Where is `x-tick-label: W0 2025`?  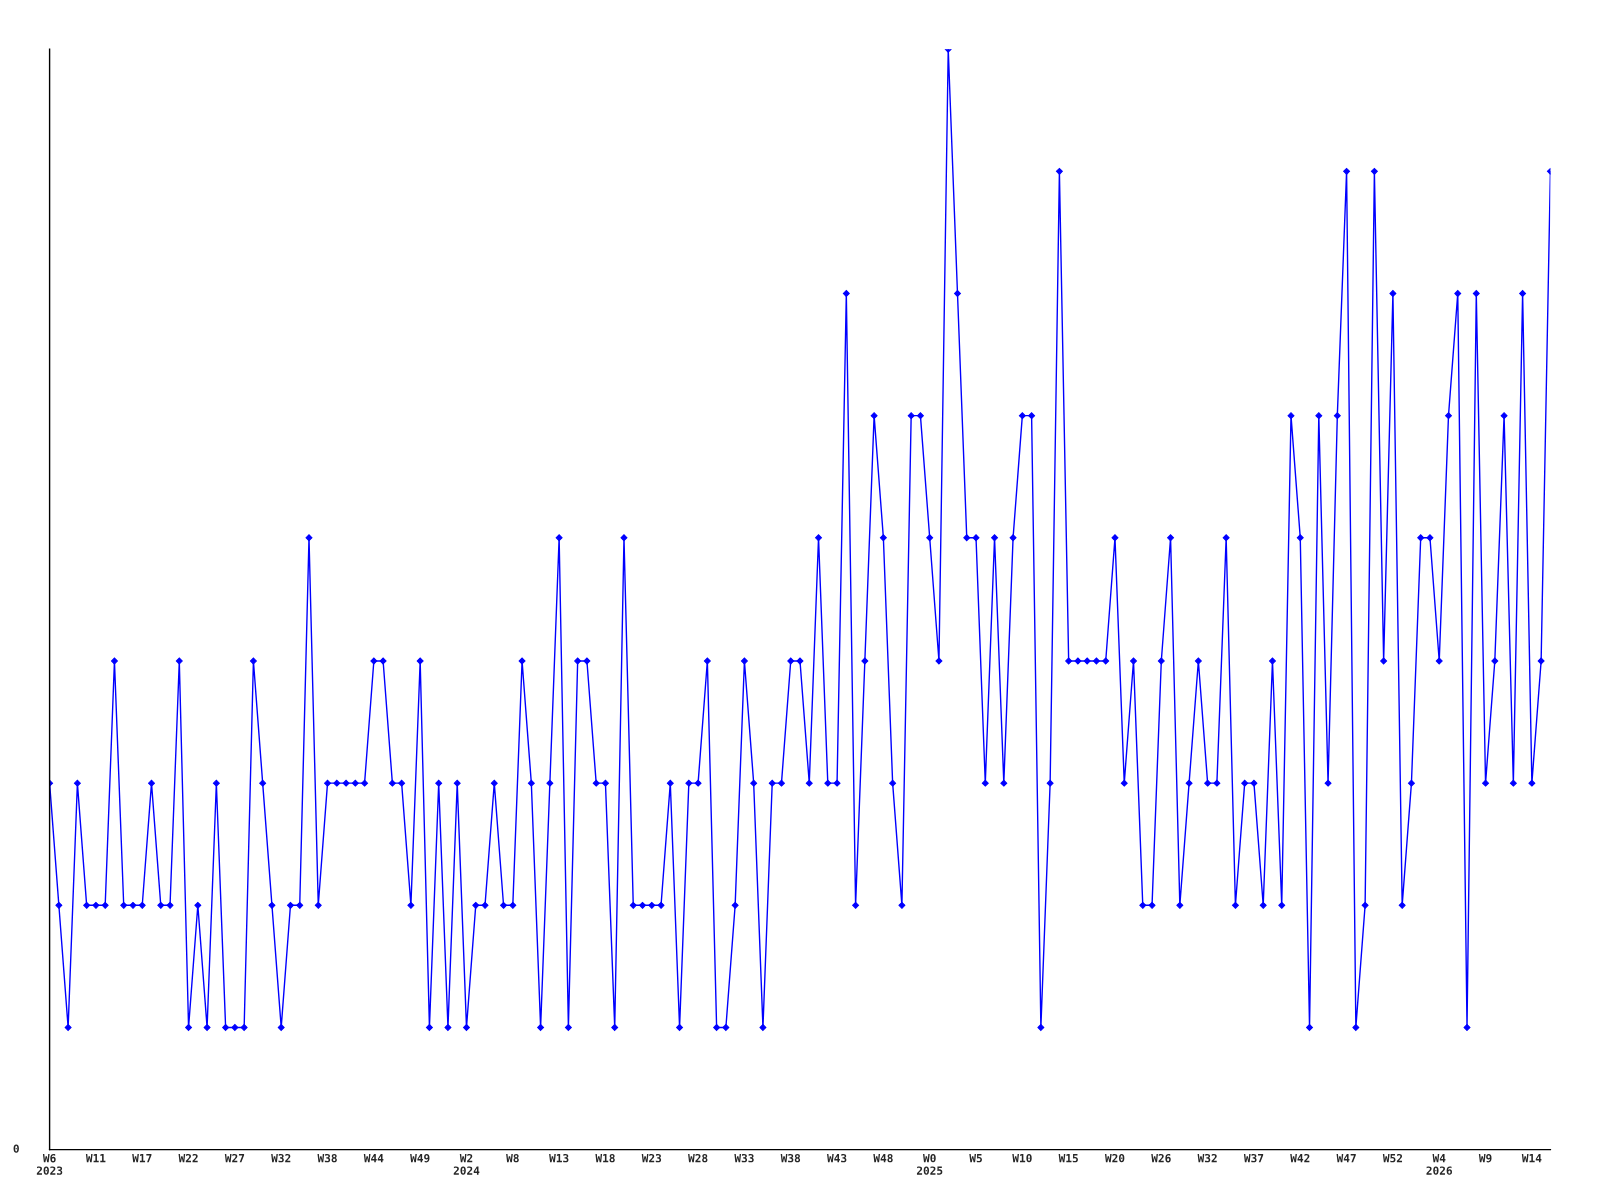 x-tick-label: W0 2025 is located at coordinates (929, 1164).